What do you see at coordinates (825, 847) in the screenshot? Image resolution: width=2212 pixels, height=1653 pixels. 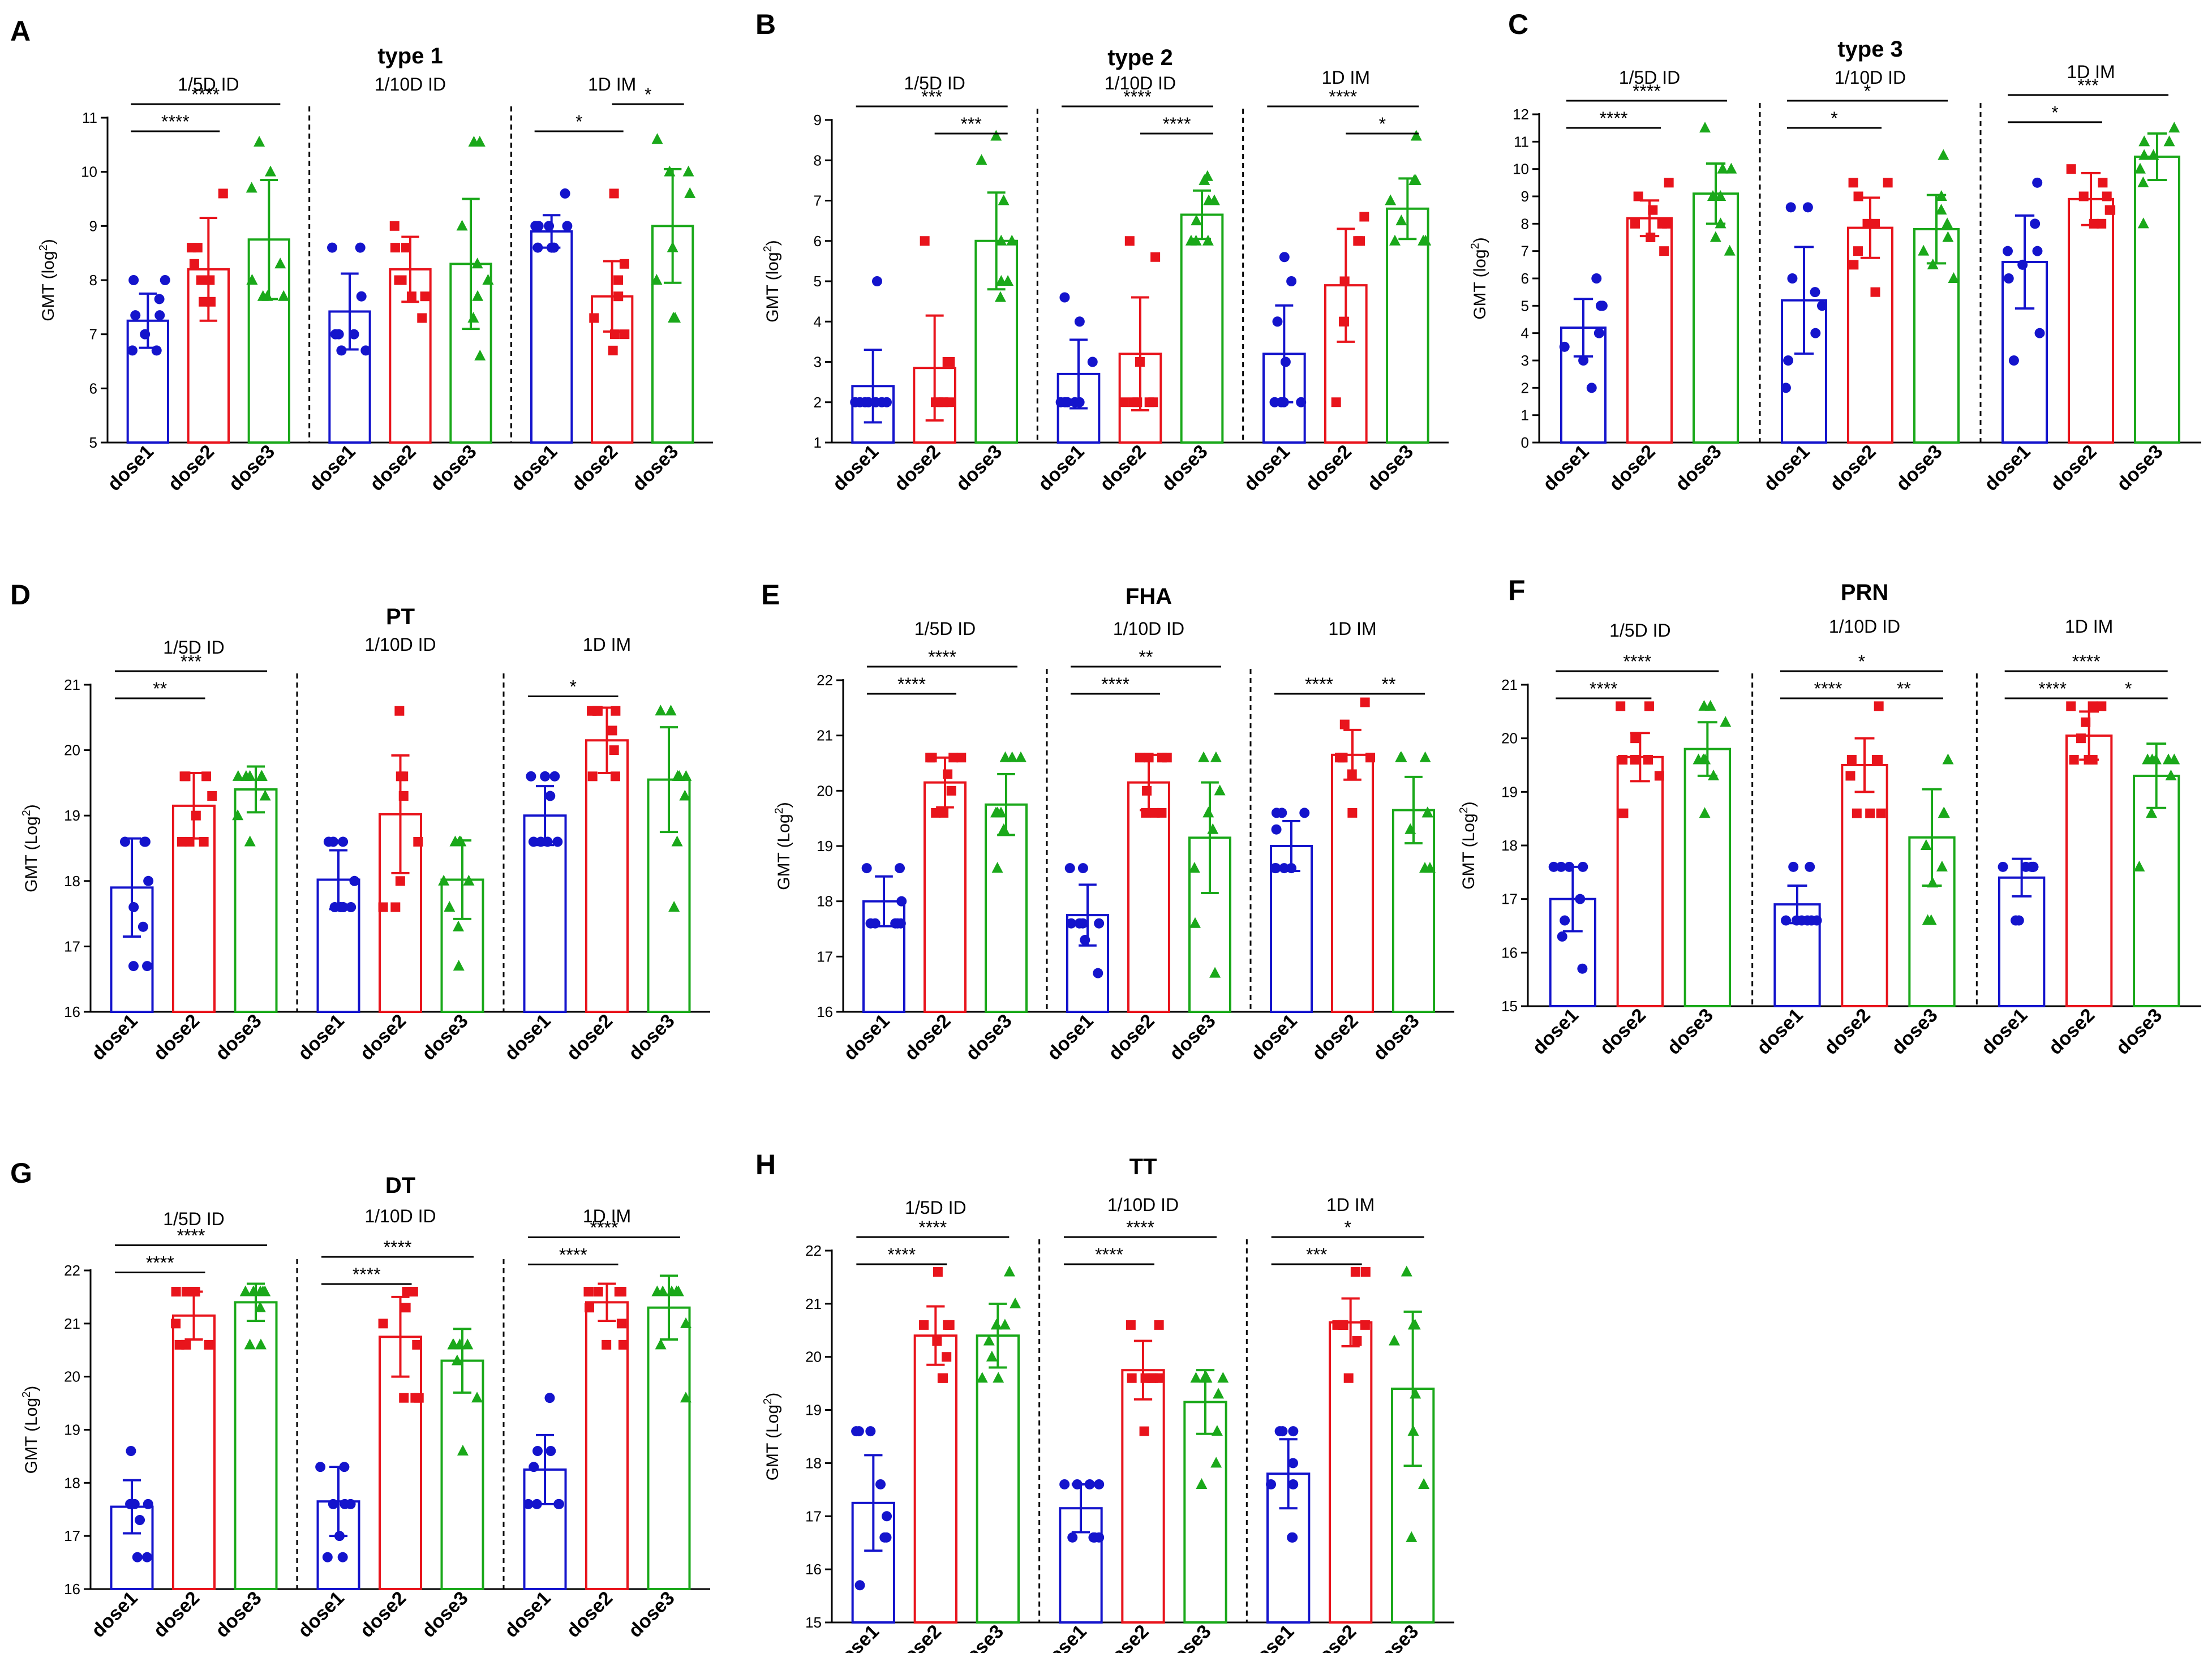 I see `y-tick-label: 19` at bounding box center [825, 847].